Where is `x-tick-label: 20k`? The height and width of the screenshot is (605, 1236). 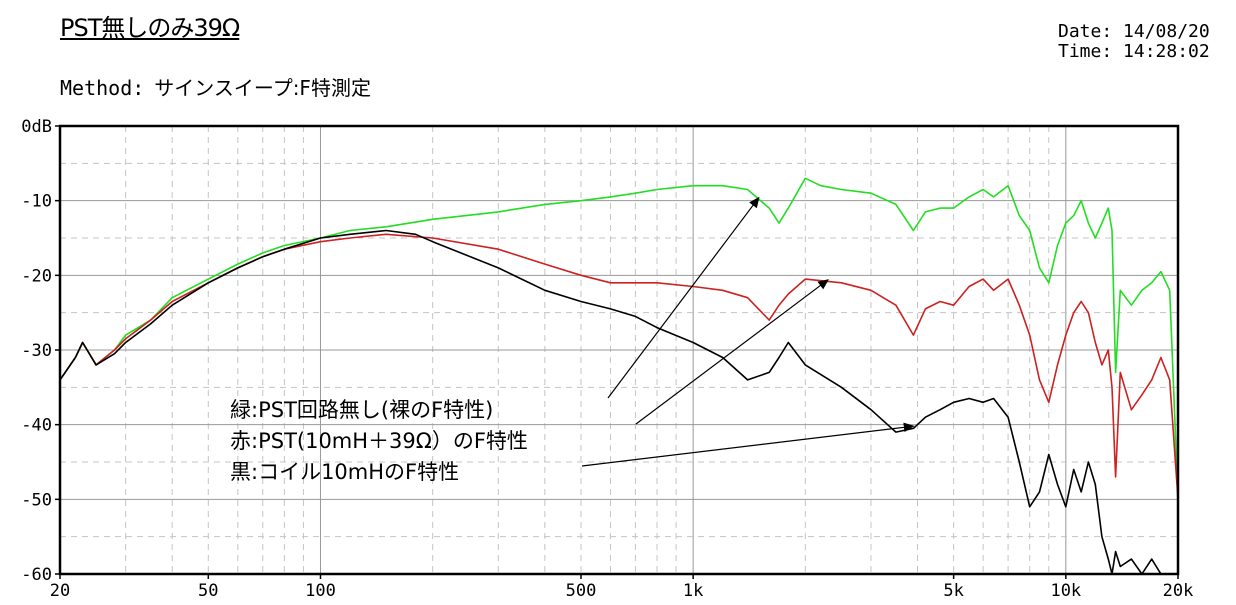
x-tick-label: 20k is located at coordinates (1178, 591).